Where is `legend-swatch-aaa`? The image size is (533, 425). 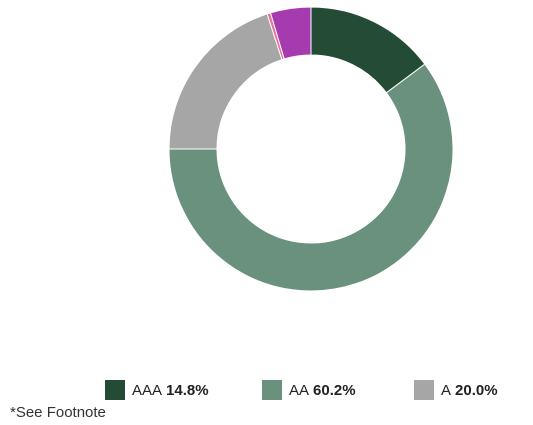
legend-swatch-aaa is located at coordinates (115, 390).